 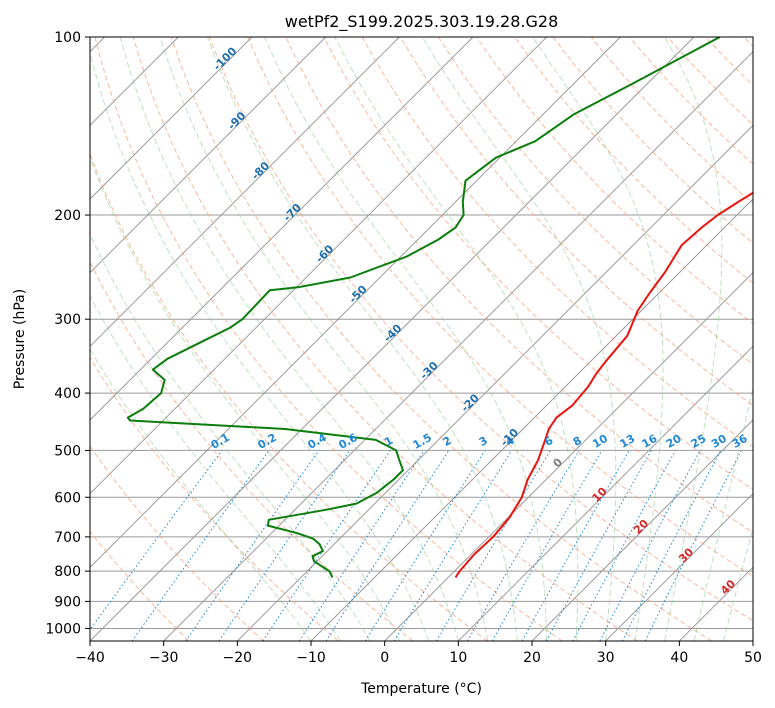 I want to click on x-tick-label: 10, so click(x=458, y=658).